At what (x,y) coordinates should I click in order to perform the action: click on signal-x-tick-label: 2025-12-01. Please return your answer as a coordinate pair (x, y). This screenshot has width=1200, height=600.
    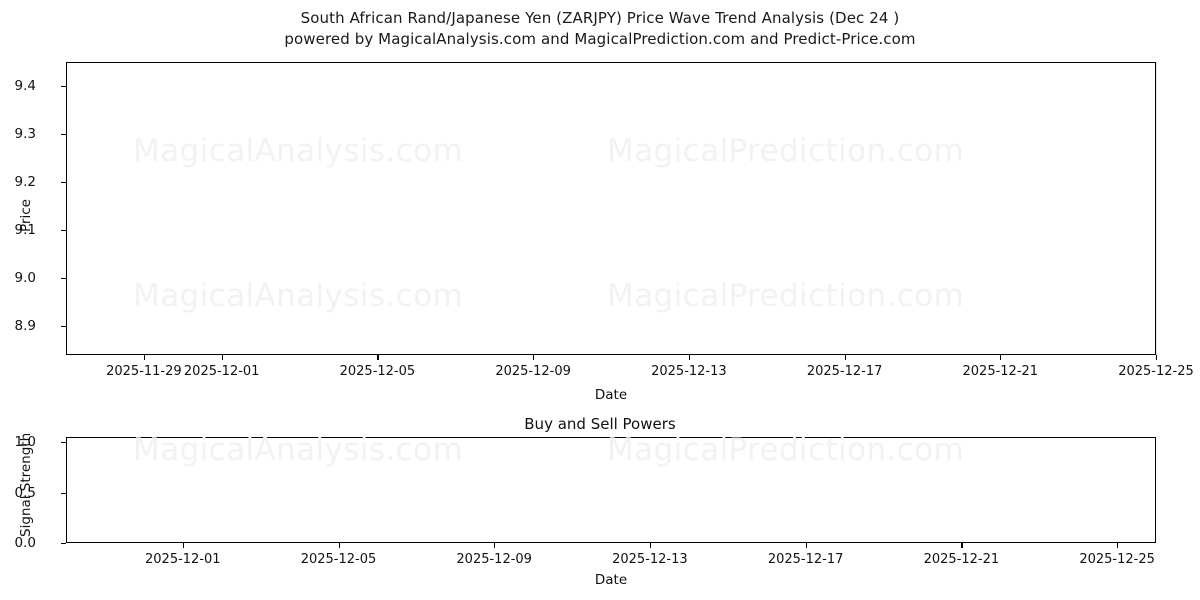
    Looking at the image, I should click on (183, 559).